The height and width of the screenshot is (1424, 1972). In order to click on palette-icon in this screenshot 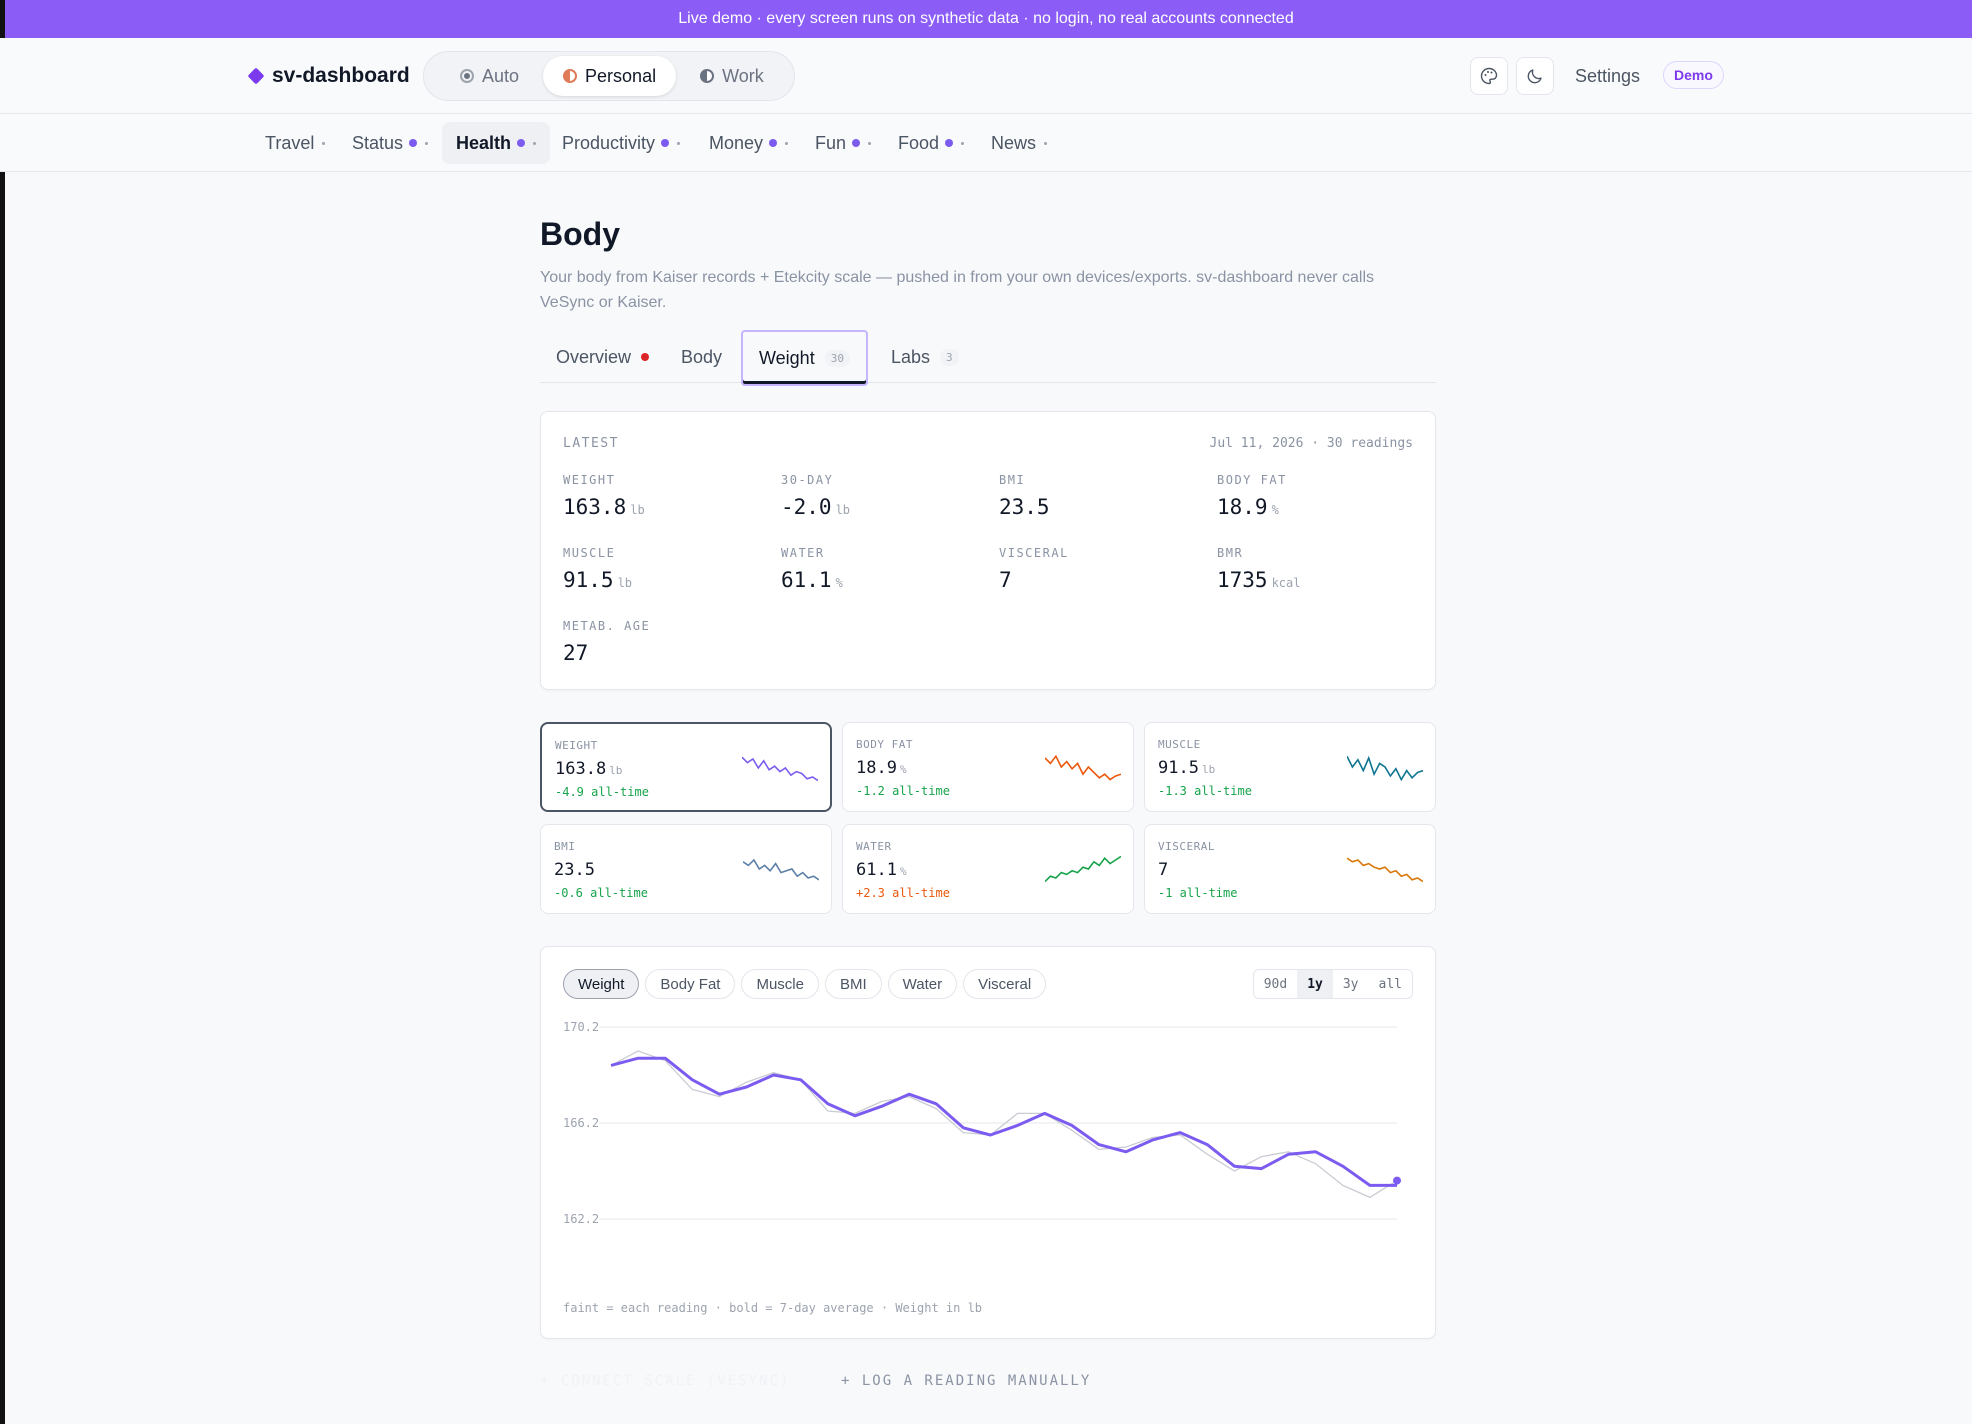, I will do `click(1489, 76)`.